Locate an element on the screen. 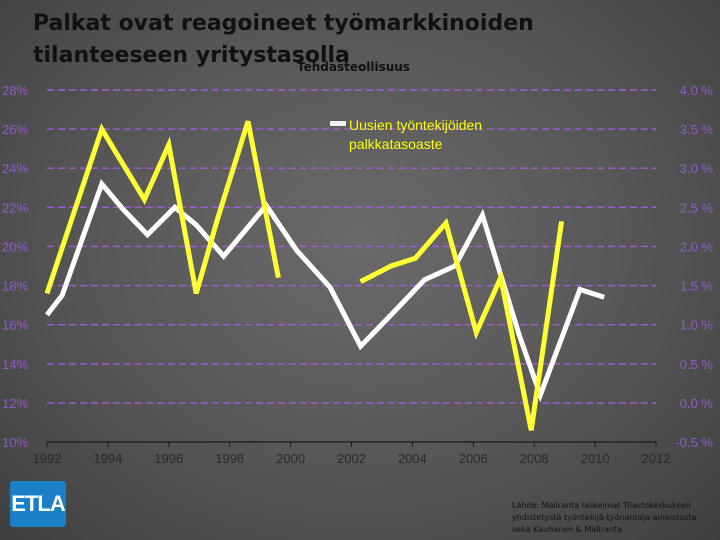 The image size is (720, 540). x-axis-tick-label: 2010 is located at coordinates (595, 458).